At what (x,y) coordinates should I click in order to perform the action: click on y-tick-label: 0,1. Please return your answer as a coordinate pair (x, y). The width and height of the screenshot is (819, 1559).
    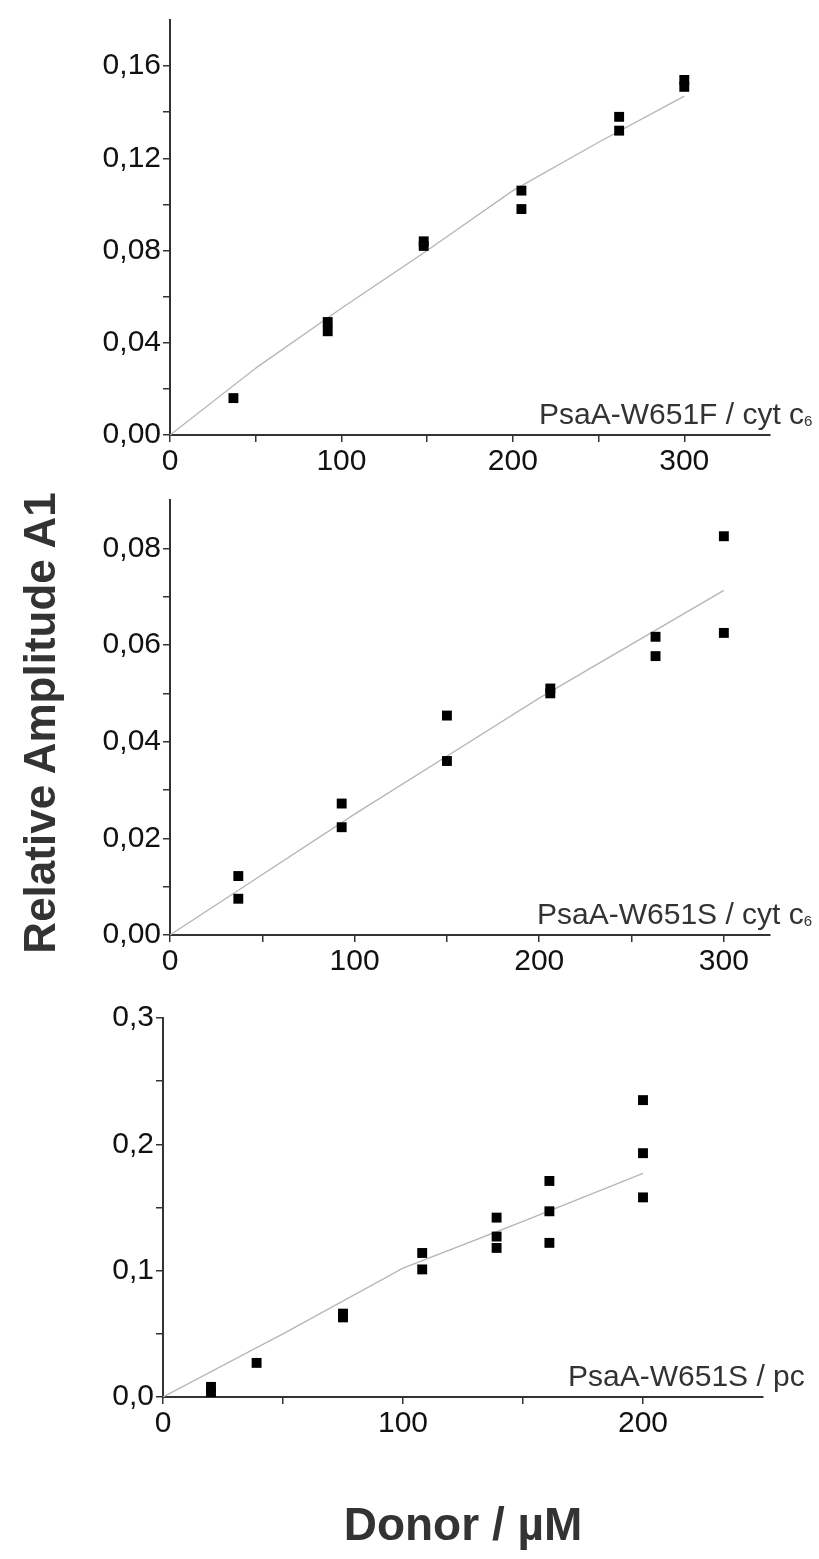
    Looking at the image, I should click on (133, 1268).